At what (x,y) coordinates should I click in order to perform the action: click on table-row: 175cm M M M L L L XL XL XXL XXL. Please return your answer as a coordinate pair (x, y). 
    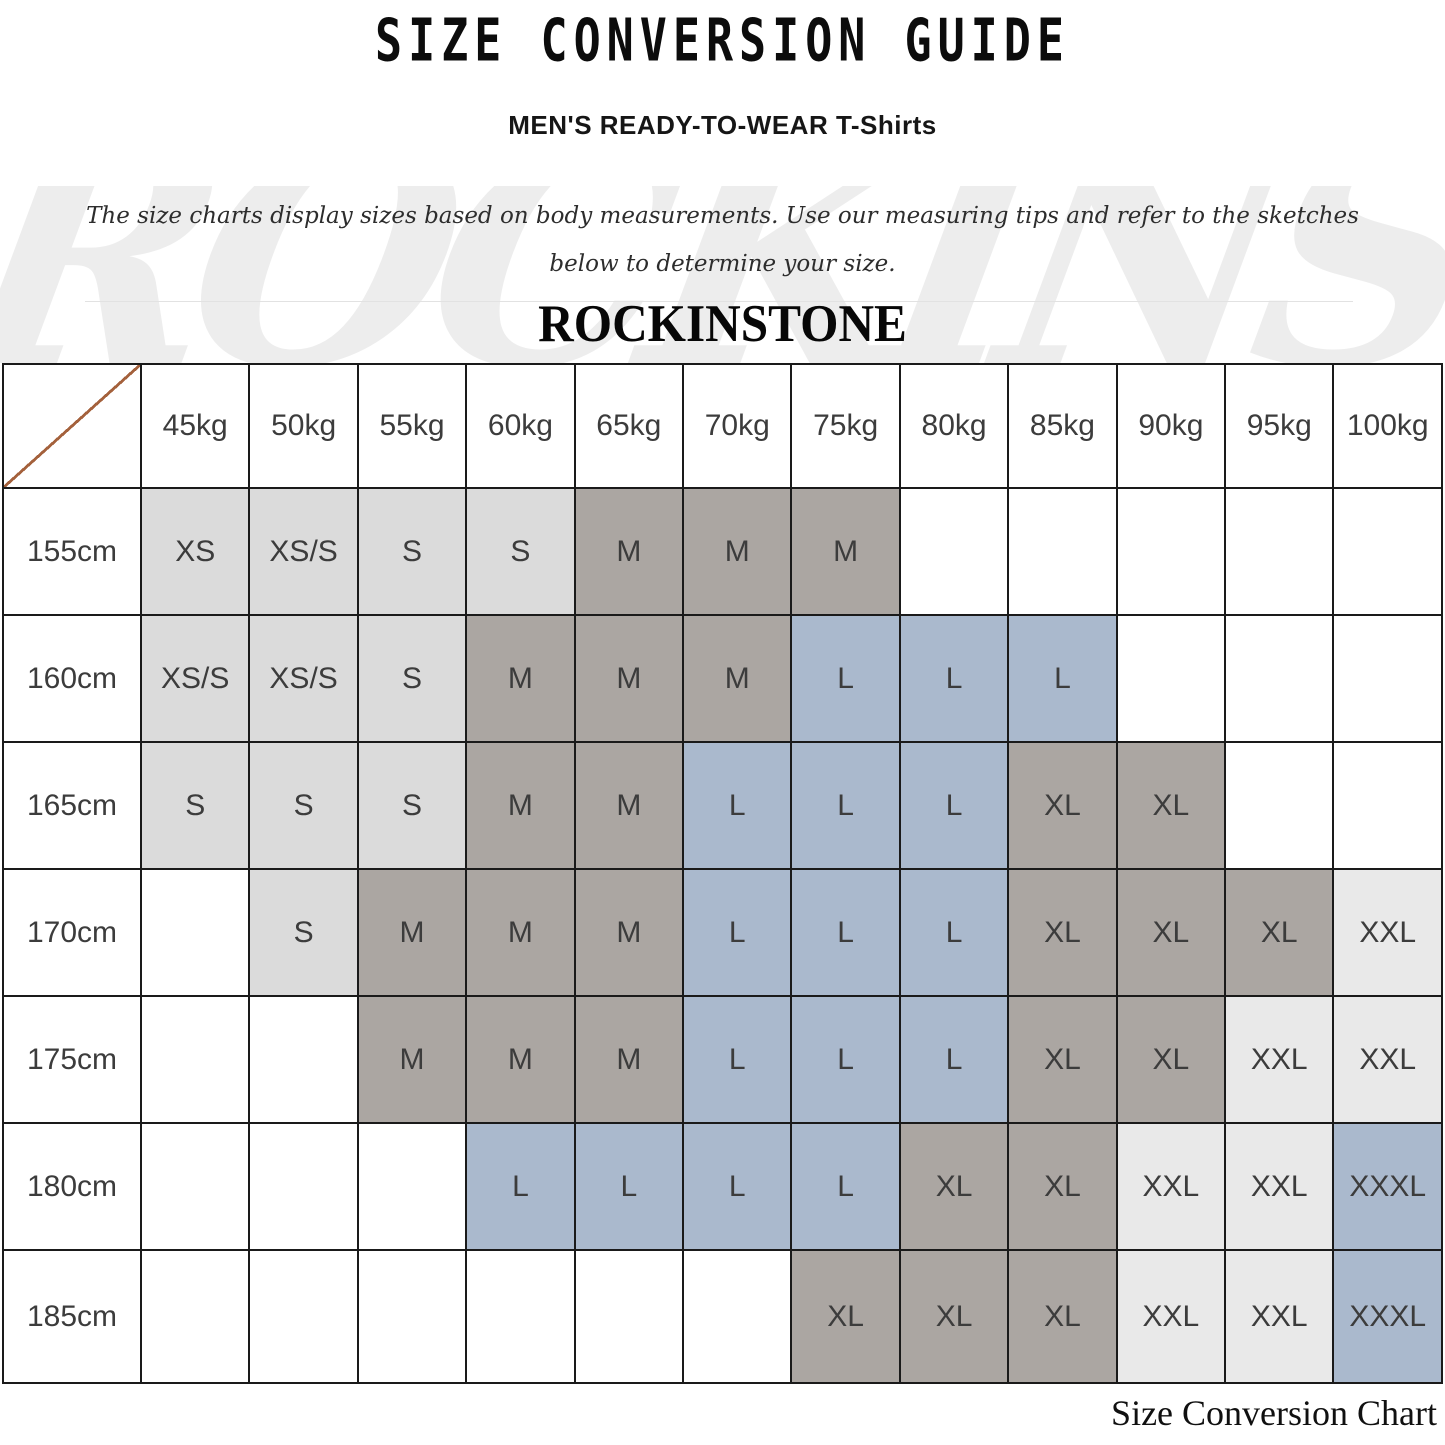
    Looking at the image, I should click on (722, 1059).